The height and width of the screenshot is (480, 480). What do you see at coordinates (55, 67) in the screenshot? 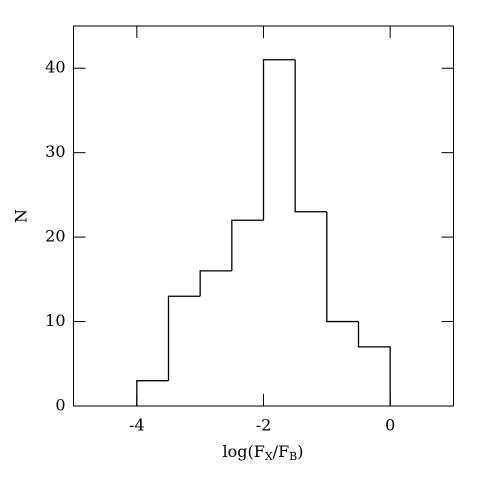
I see `y-tick-label: 40` at bounding box center [55, 67].